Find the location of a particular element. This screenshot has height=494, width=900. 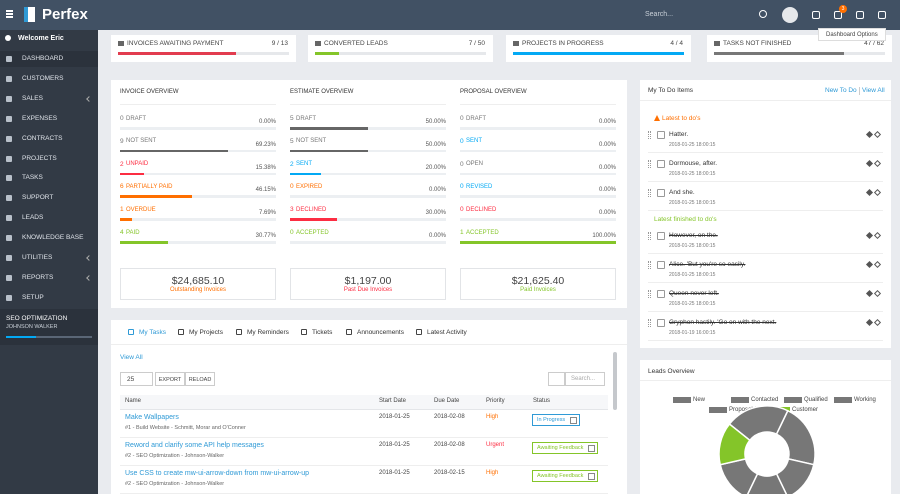

search-icon-box is located at coordinates (556, 379).